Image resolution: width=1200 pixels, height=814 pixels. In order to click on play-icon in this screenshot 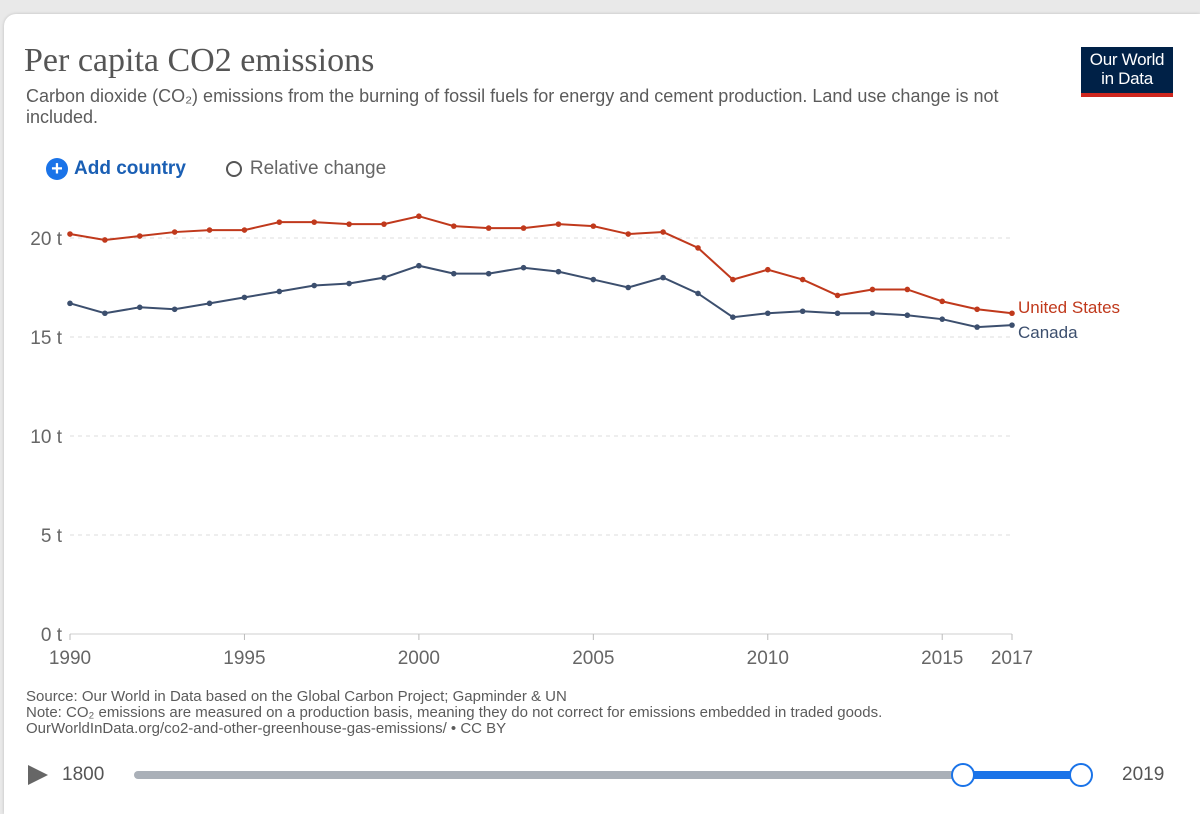, I will do `click(38, 775)`.